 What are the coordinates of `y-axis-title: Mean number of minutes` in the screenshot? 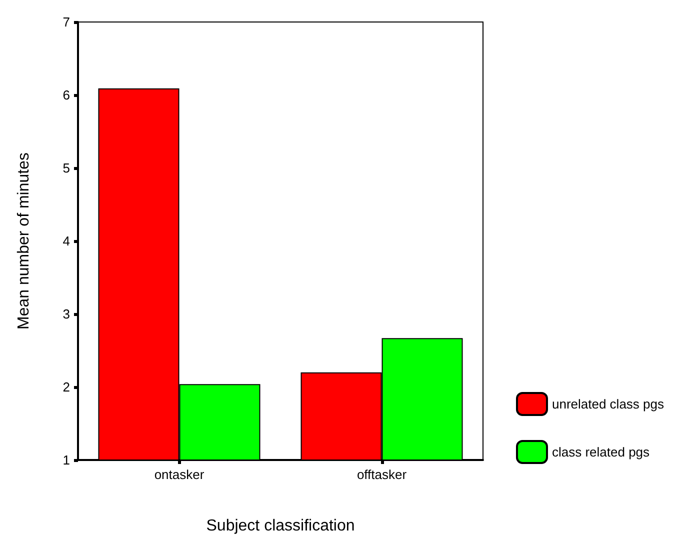 It's located at (24, 241).